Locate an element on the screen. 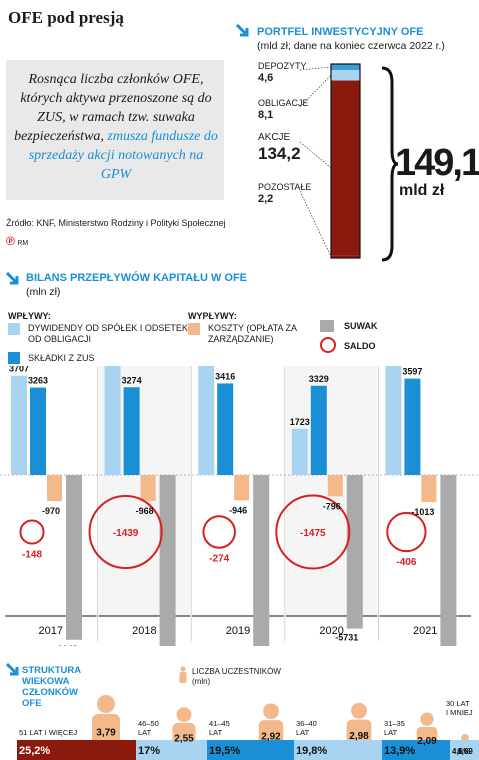  saldo-label-2017: -148 is located at coordinates (32, 555).